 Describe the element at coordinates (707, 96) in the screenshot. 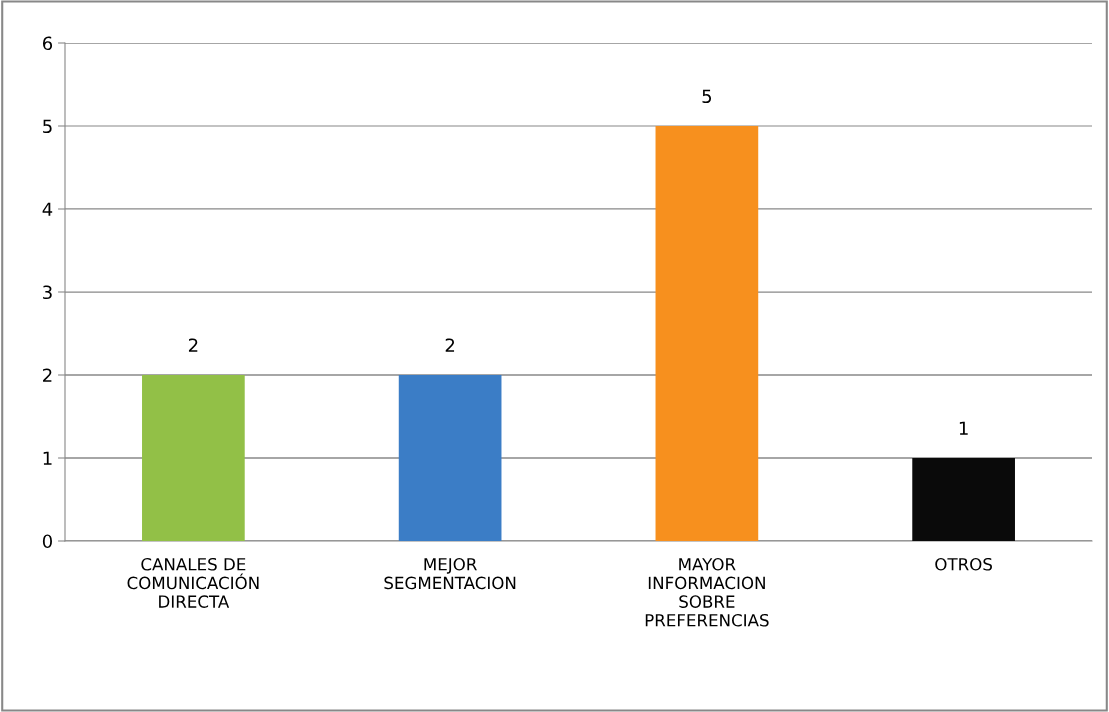

I see `data-label: 5` at that location.